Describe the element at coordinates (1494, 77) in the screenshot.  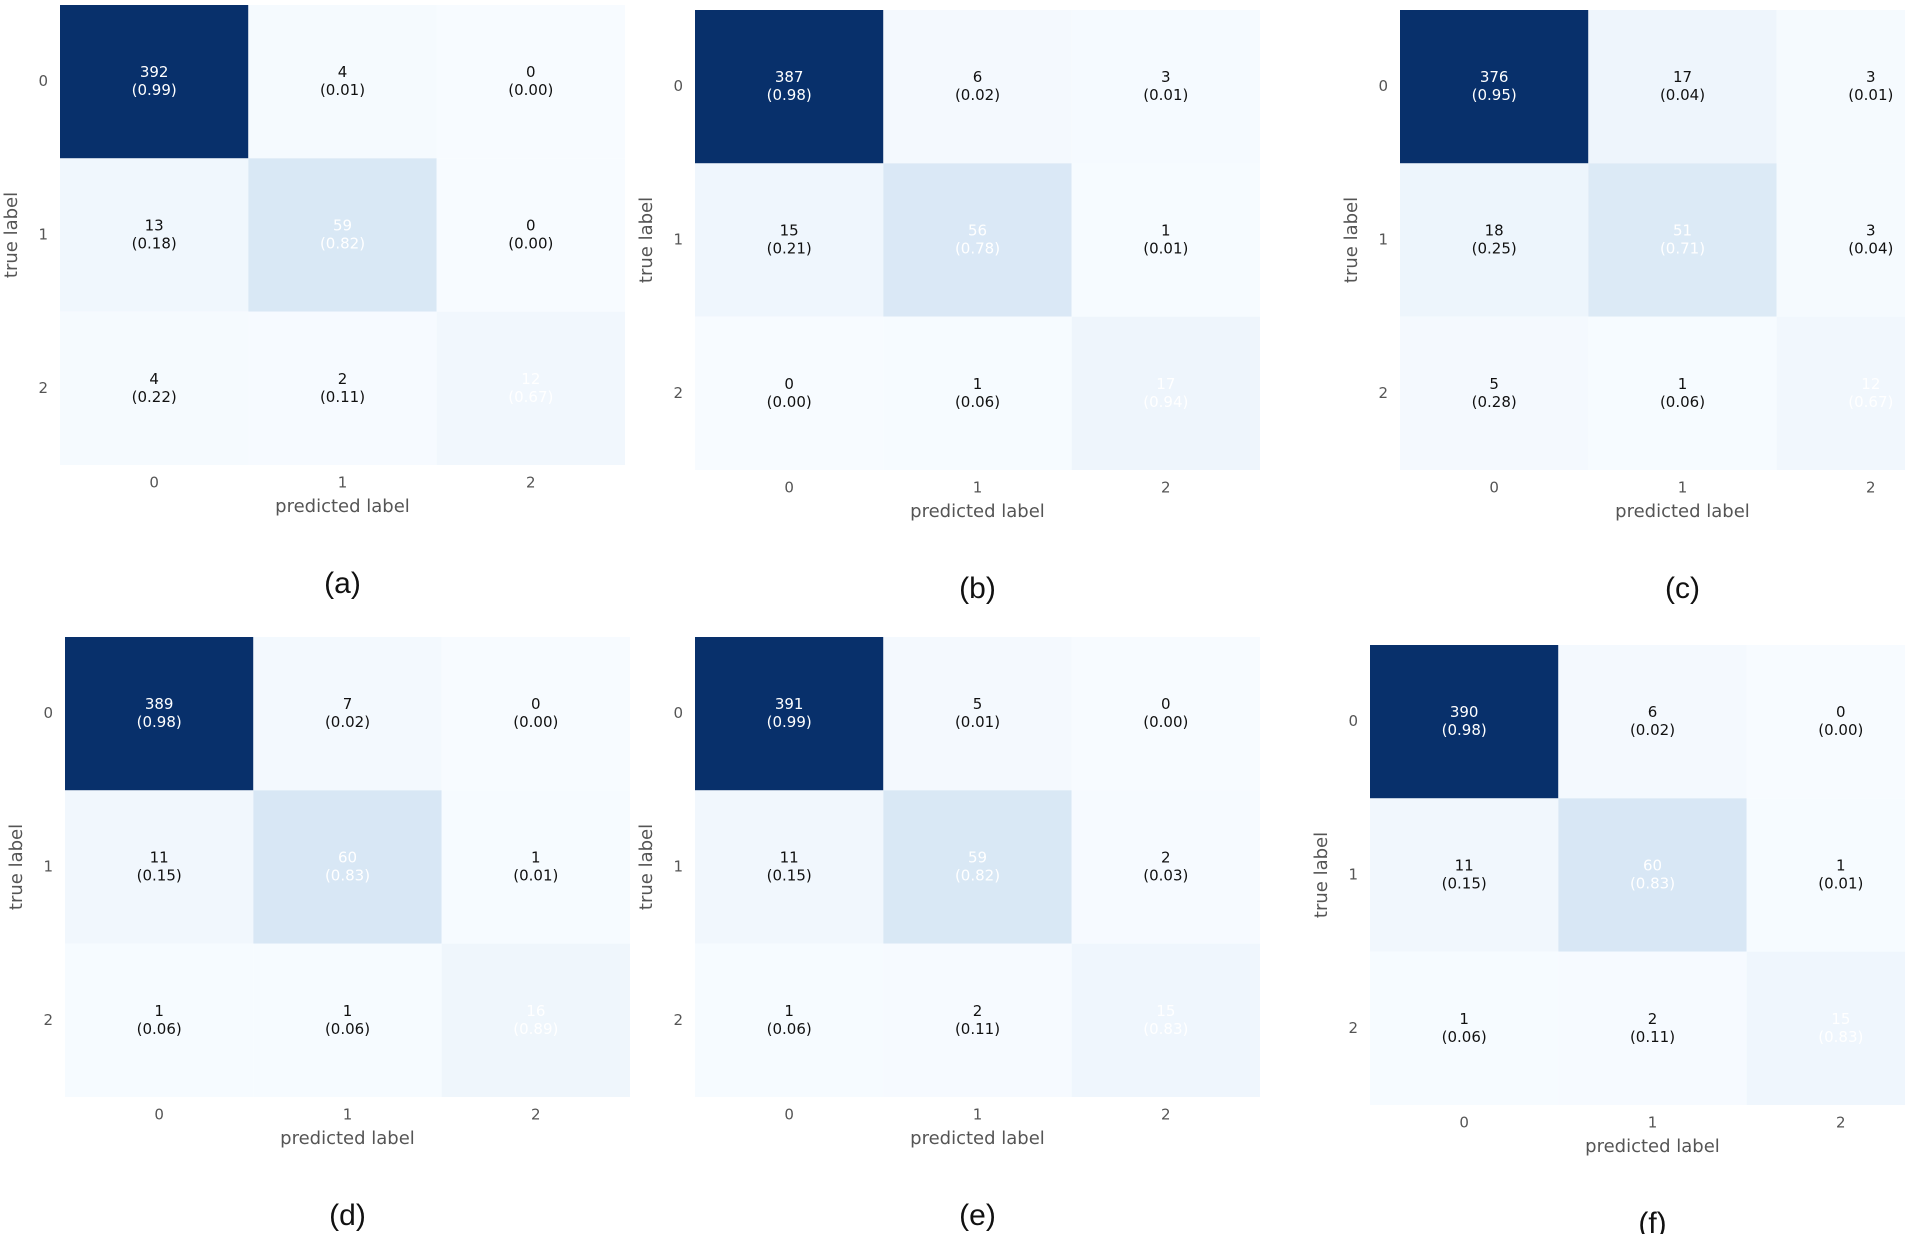
I see `cell-count: 376` at that location.